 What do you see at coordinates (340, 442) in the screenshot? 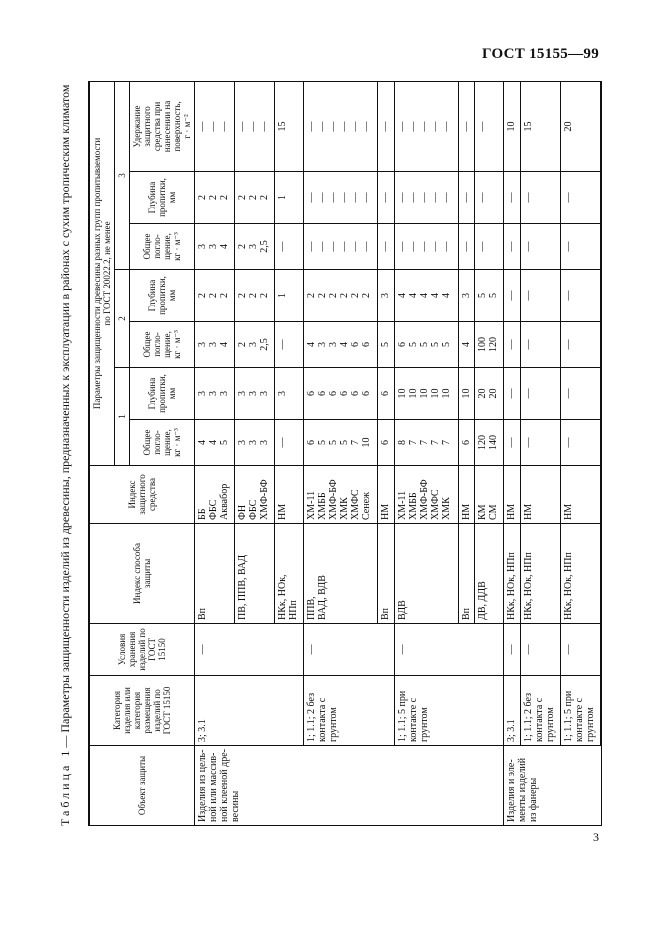
I see `cell-abs1: 6 5 5 5 7 10` at bounding box center [340, 442].